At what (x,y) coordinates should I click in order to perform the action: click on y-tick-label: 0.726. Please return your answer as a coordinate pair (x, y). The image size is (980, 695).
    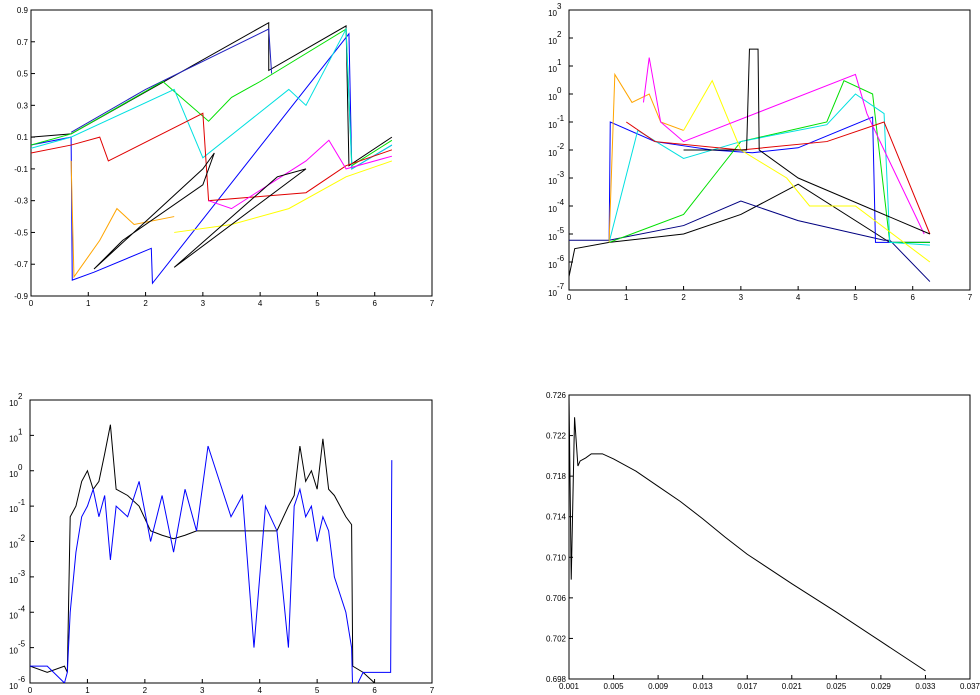
    Looking at the image, I should click on (556, 395).